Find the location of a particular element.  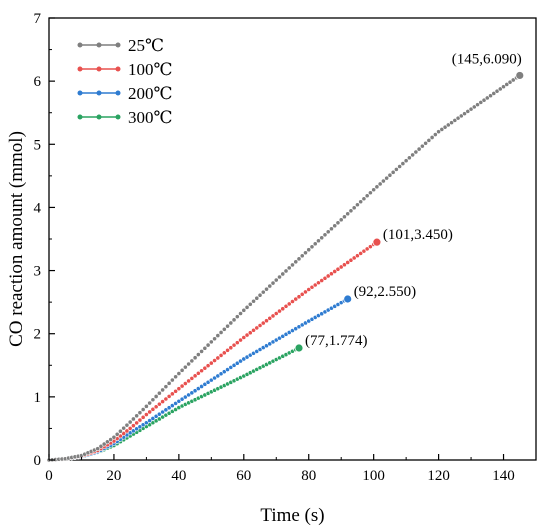

legend-label: 25℃ is located at coordinates (146, 45).